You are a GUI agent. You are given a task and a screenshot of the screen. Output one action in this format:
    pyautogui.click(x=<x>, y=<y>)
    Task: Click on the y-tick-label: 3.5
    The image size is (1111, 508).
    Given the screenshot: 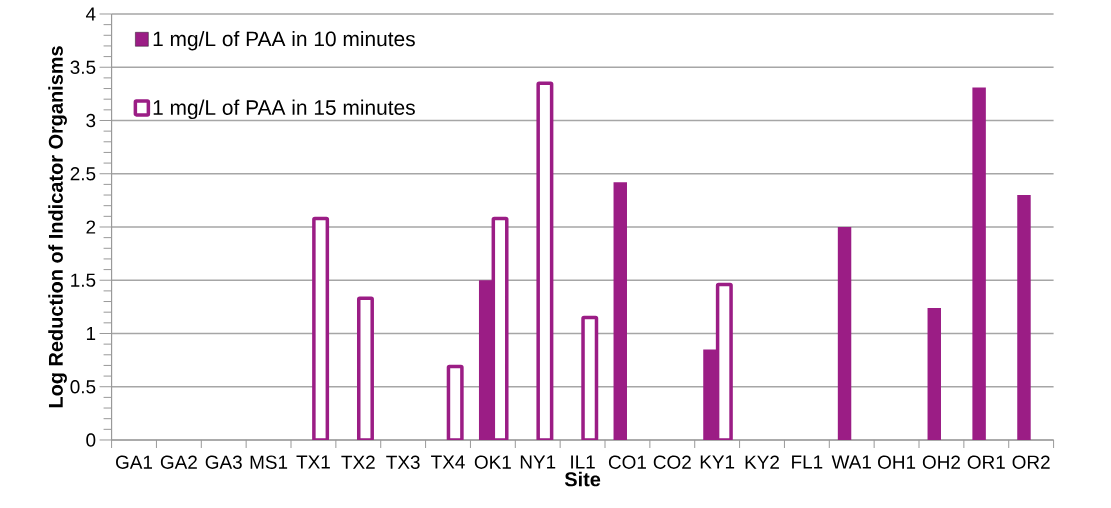 What is the action you would take?
    pyautogui.click(x=83, y=67)
    